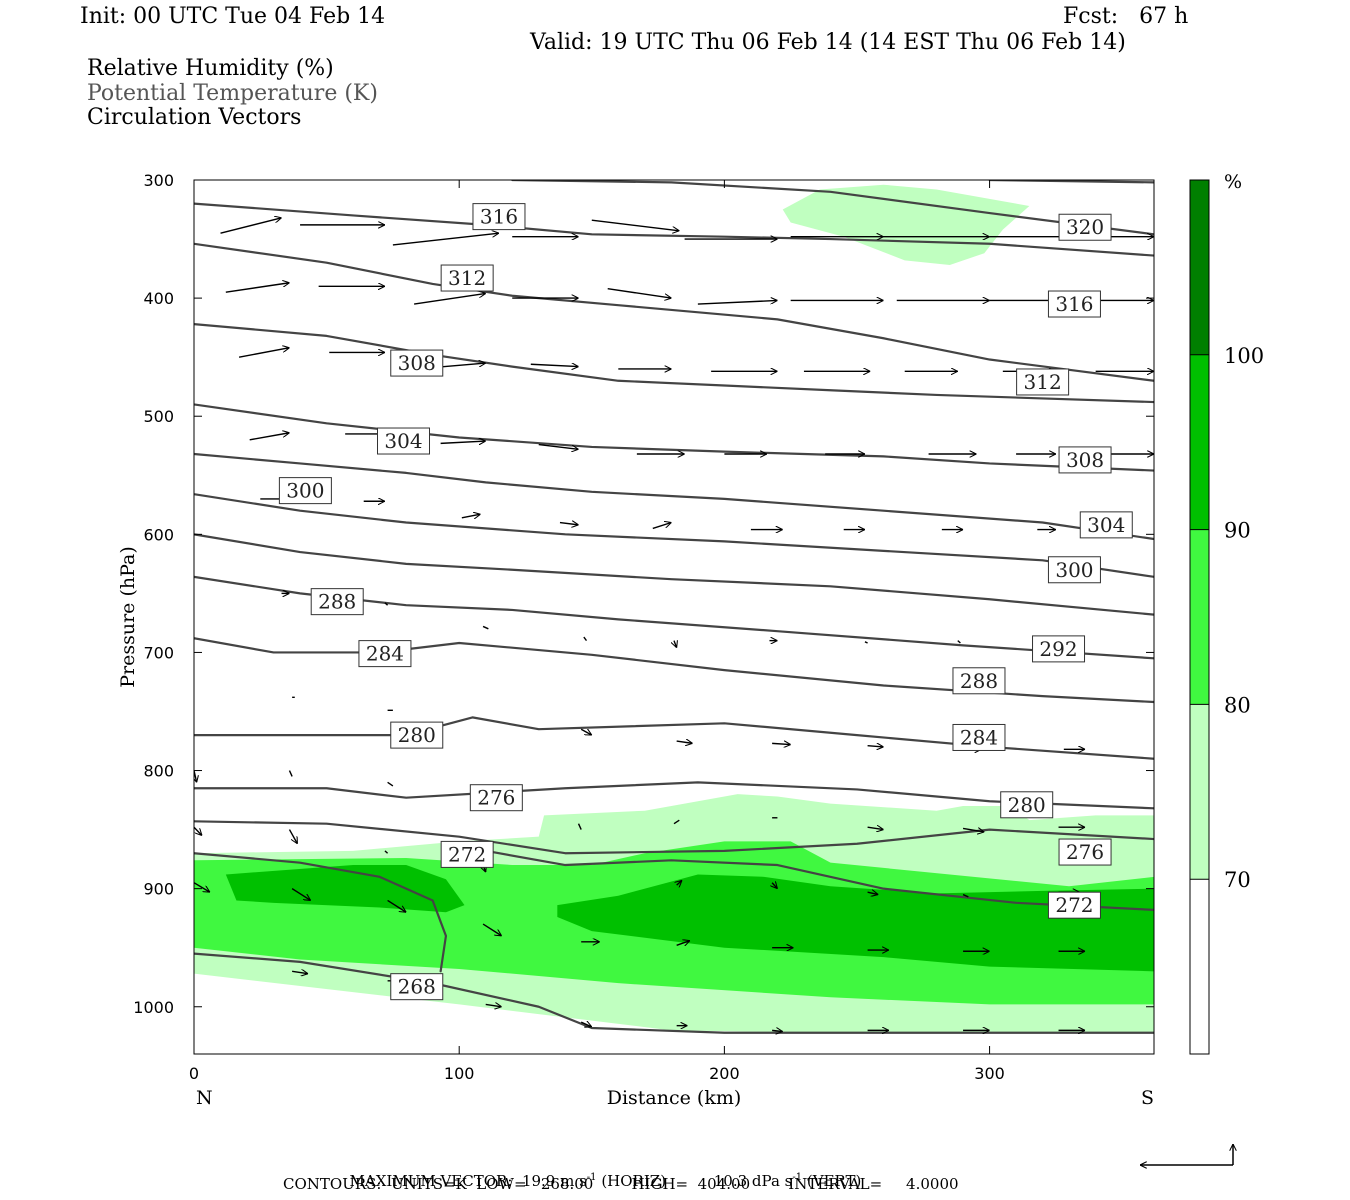 The width and height of the screenshot is (1350, 1200). Describe the element at coordinates (385, 654) in the screenshot. I see `contour-label-284: 284` at that location.